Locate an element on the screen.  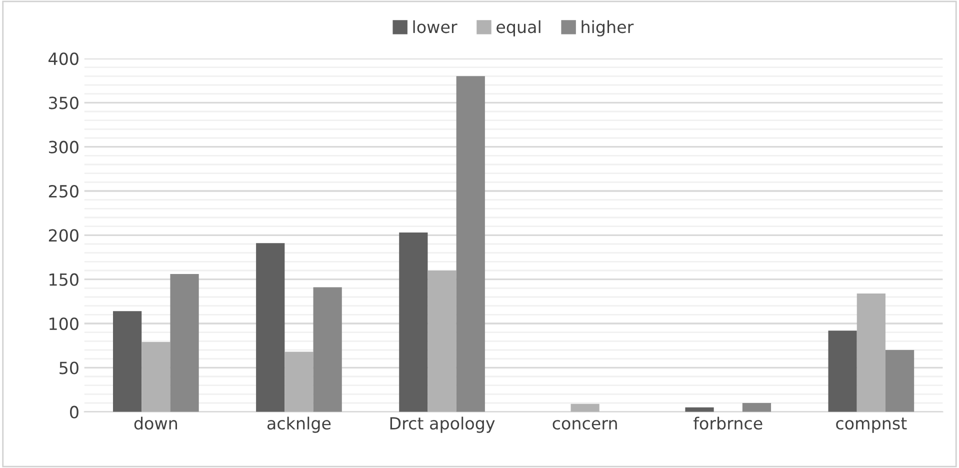
y-tick-label: 200 is located at coordinates (63, 235).